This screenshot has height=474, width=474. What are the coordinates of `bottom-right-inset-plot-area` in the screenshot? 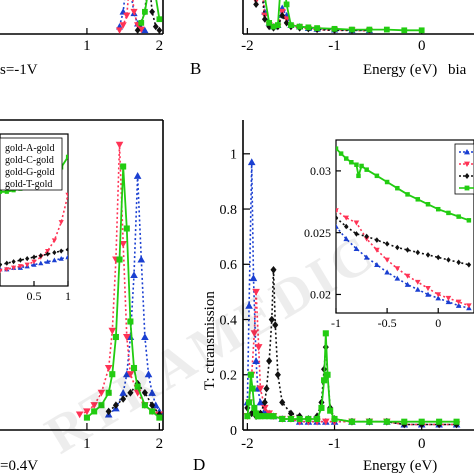 It's located at (404, 228).